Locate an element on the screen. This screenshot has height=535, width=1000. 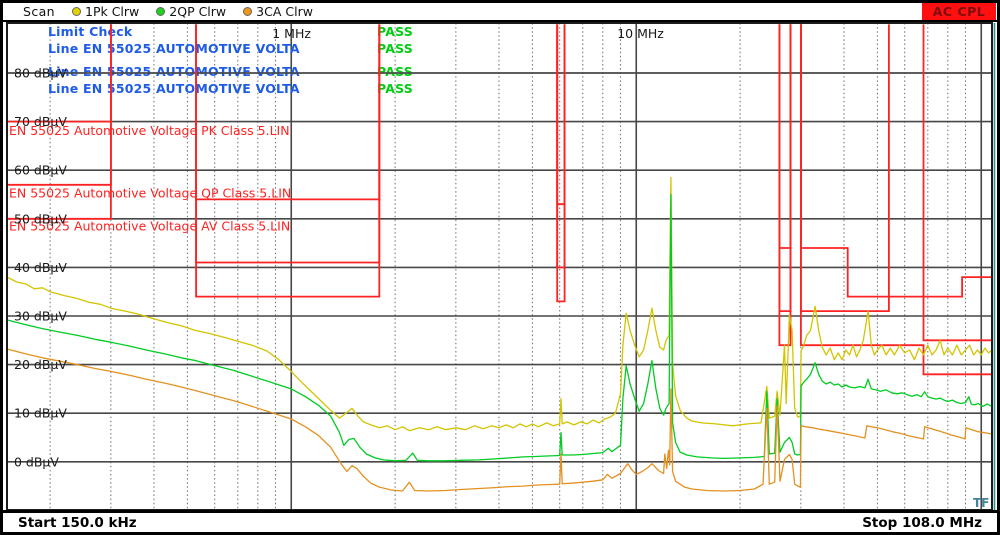
level-tick-label: 0 dBµV is located at coordinates (36, 461).